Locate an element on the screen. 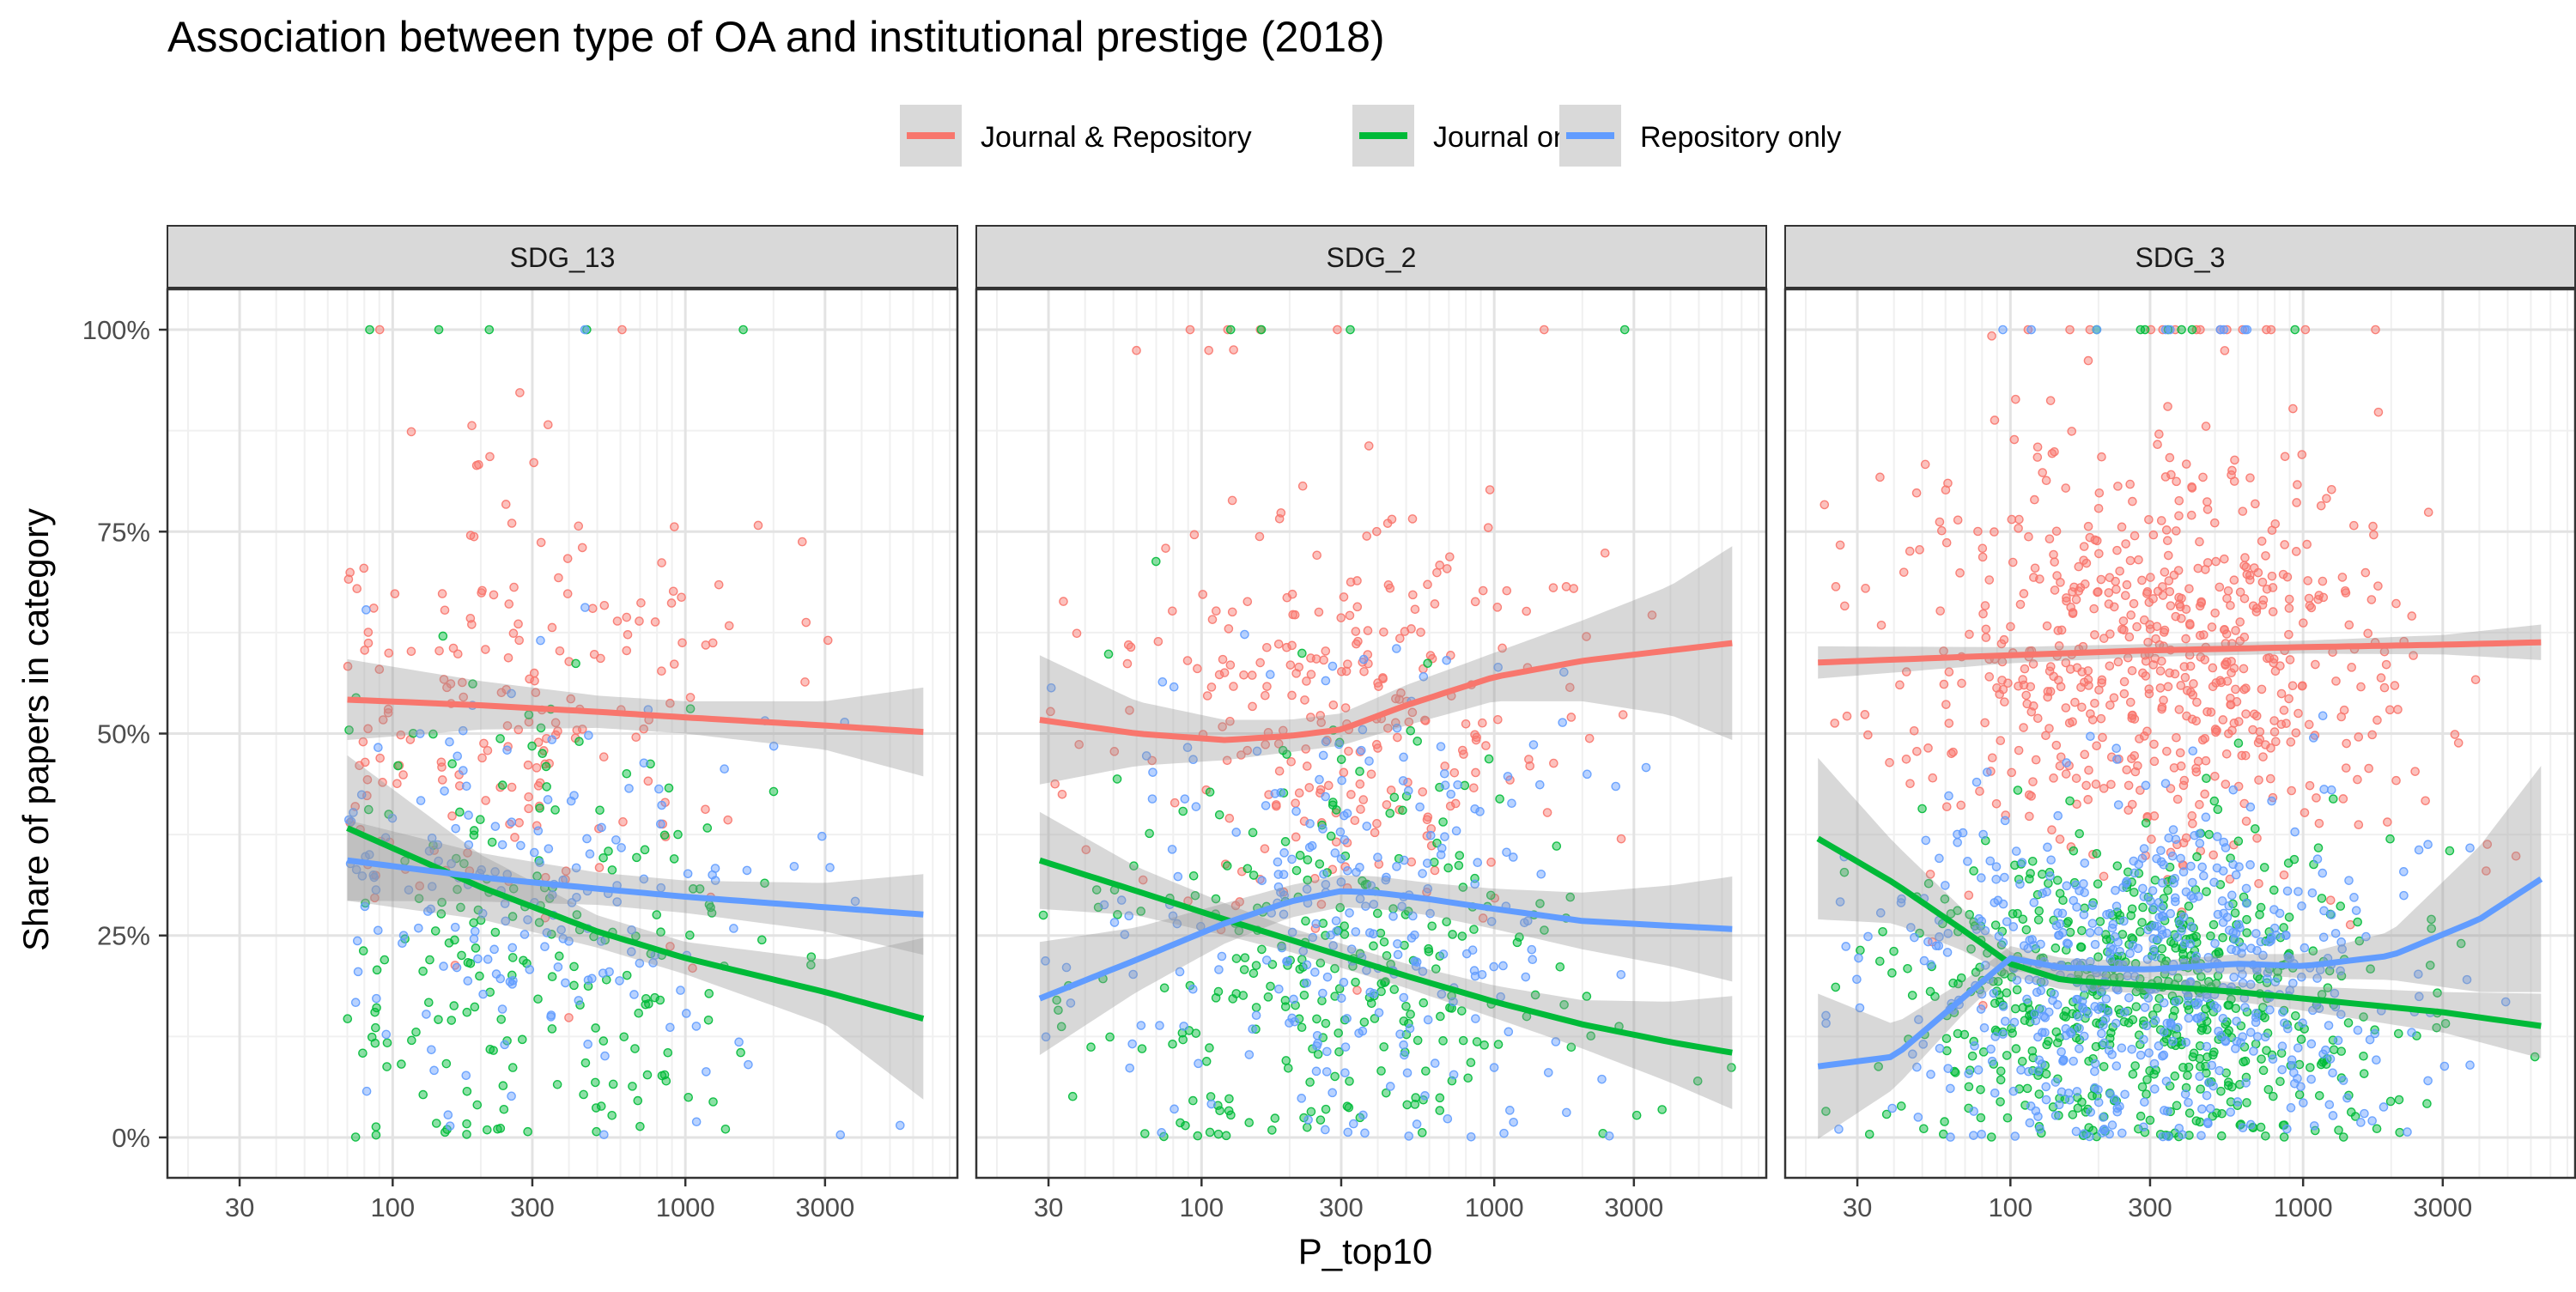  x-axis-title: P_top10 is located at coordinates (1365, 1251).